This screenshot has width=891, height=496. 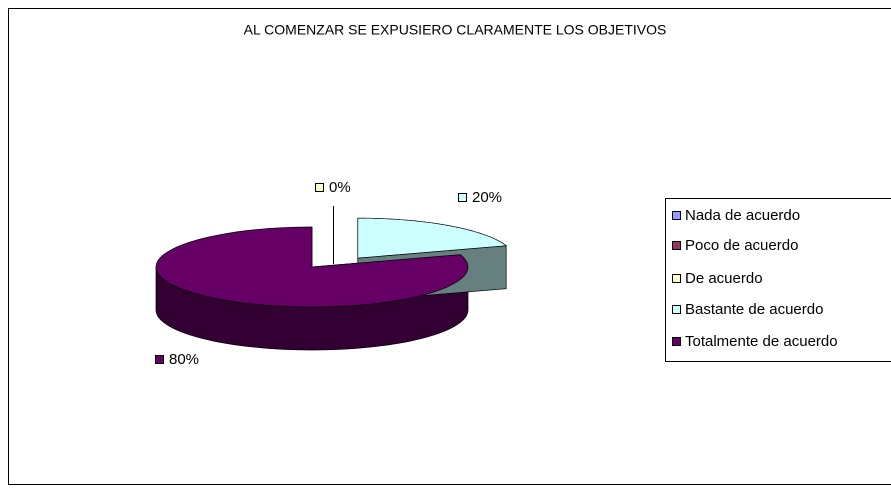 I want to click on data-label: 0%, so click(x=340, y=187).